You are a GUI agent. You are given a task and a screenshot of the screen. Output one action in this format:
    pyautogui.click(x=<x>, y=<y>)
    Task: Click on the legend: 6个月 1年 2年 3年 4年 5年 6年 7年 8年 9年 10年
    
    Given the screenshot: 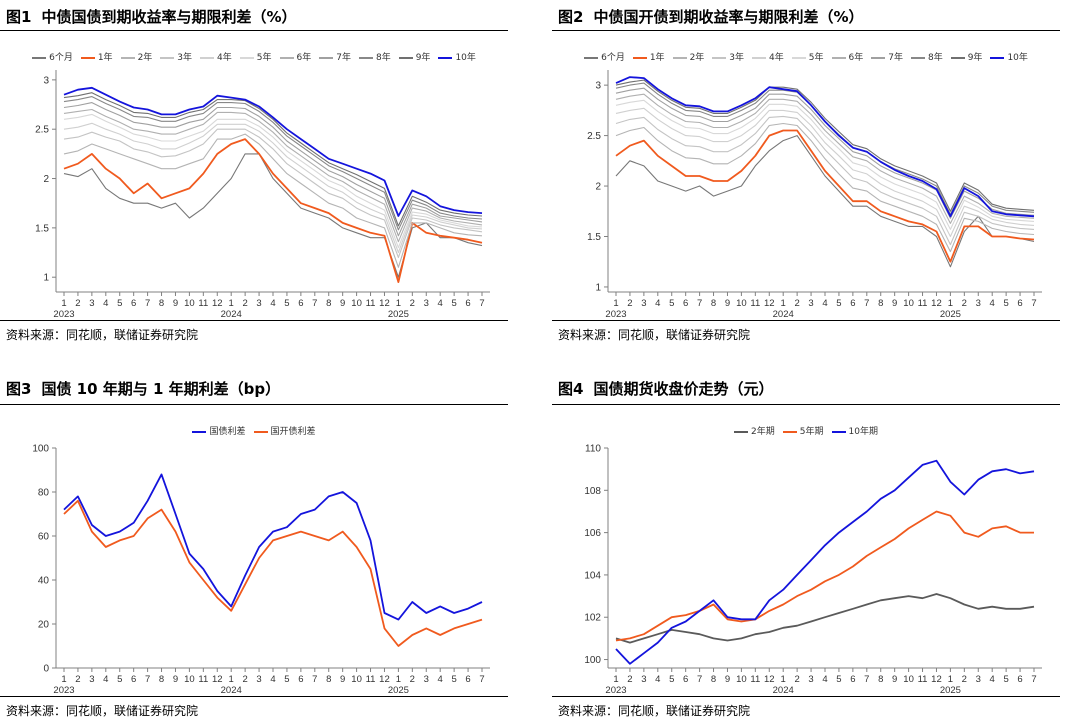 What is the action you would take?
    pyautogui.click(x=806, y=56)
    